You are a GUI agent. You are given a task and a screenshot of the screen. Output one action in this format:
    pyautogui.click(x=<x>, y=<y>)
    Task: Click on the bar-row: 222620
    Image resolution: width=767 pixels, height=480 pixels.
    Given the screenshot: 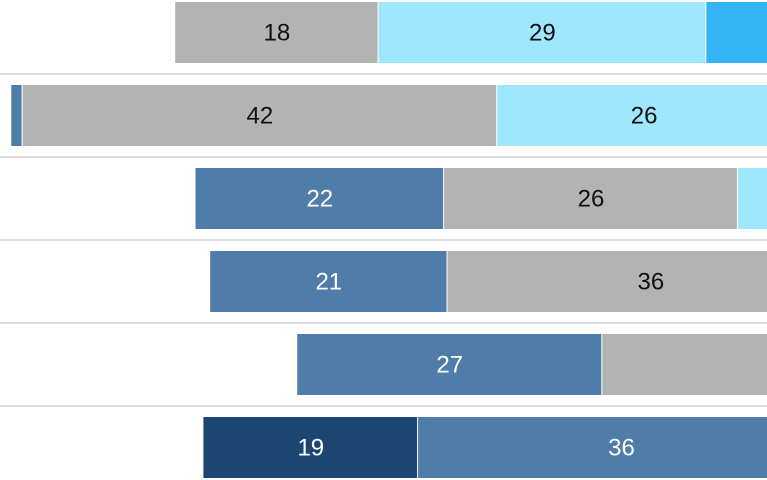 What is the action you would take?
    pyautogui.click(x=481, y=198)
    